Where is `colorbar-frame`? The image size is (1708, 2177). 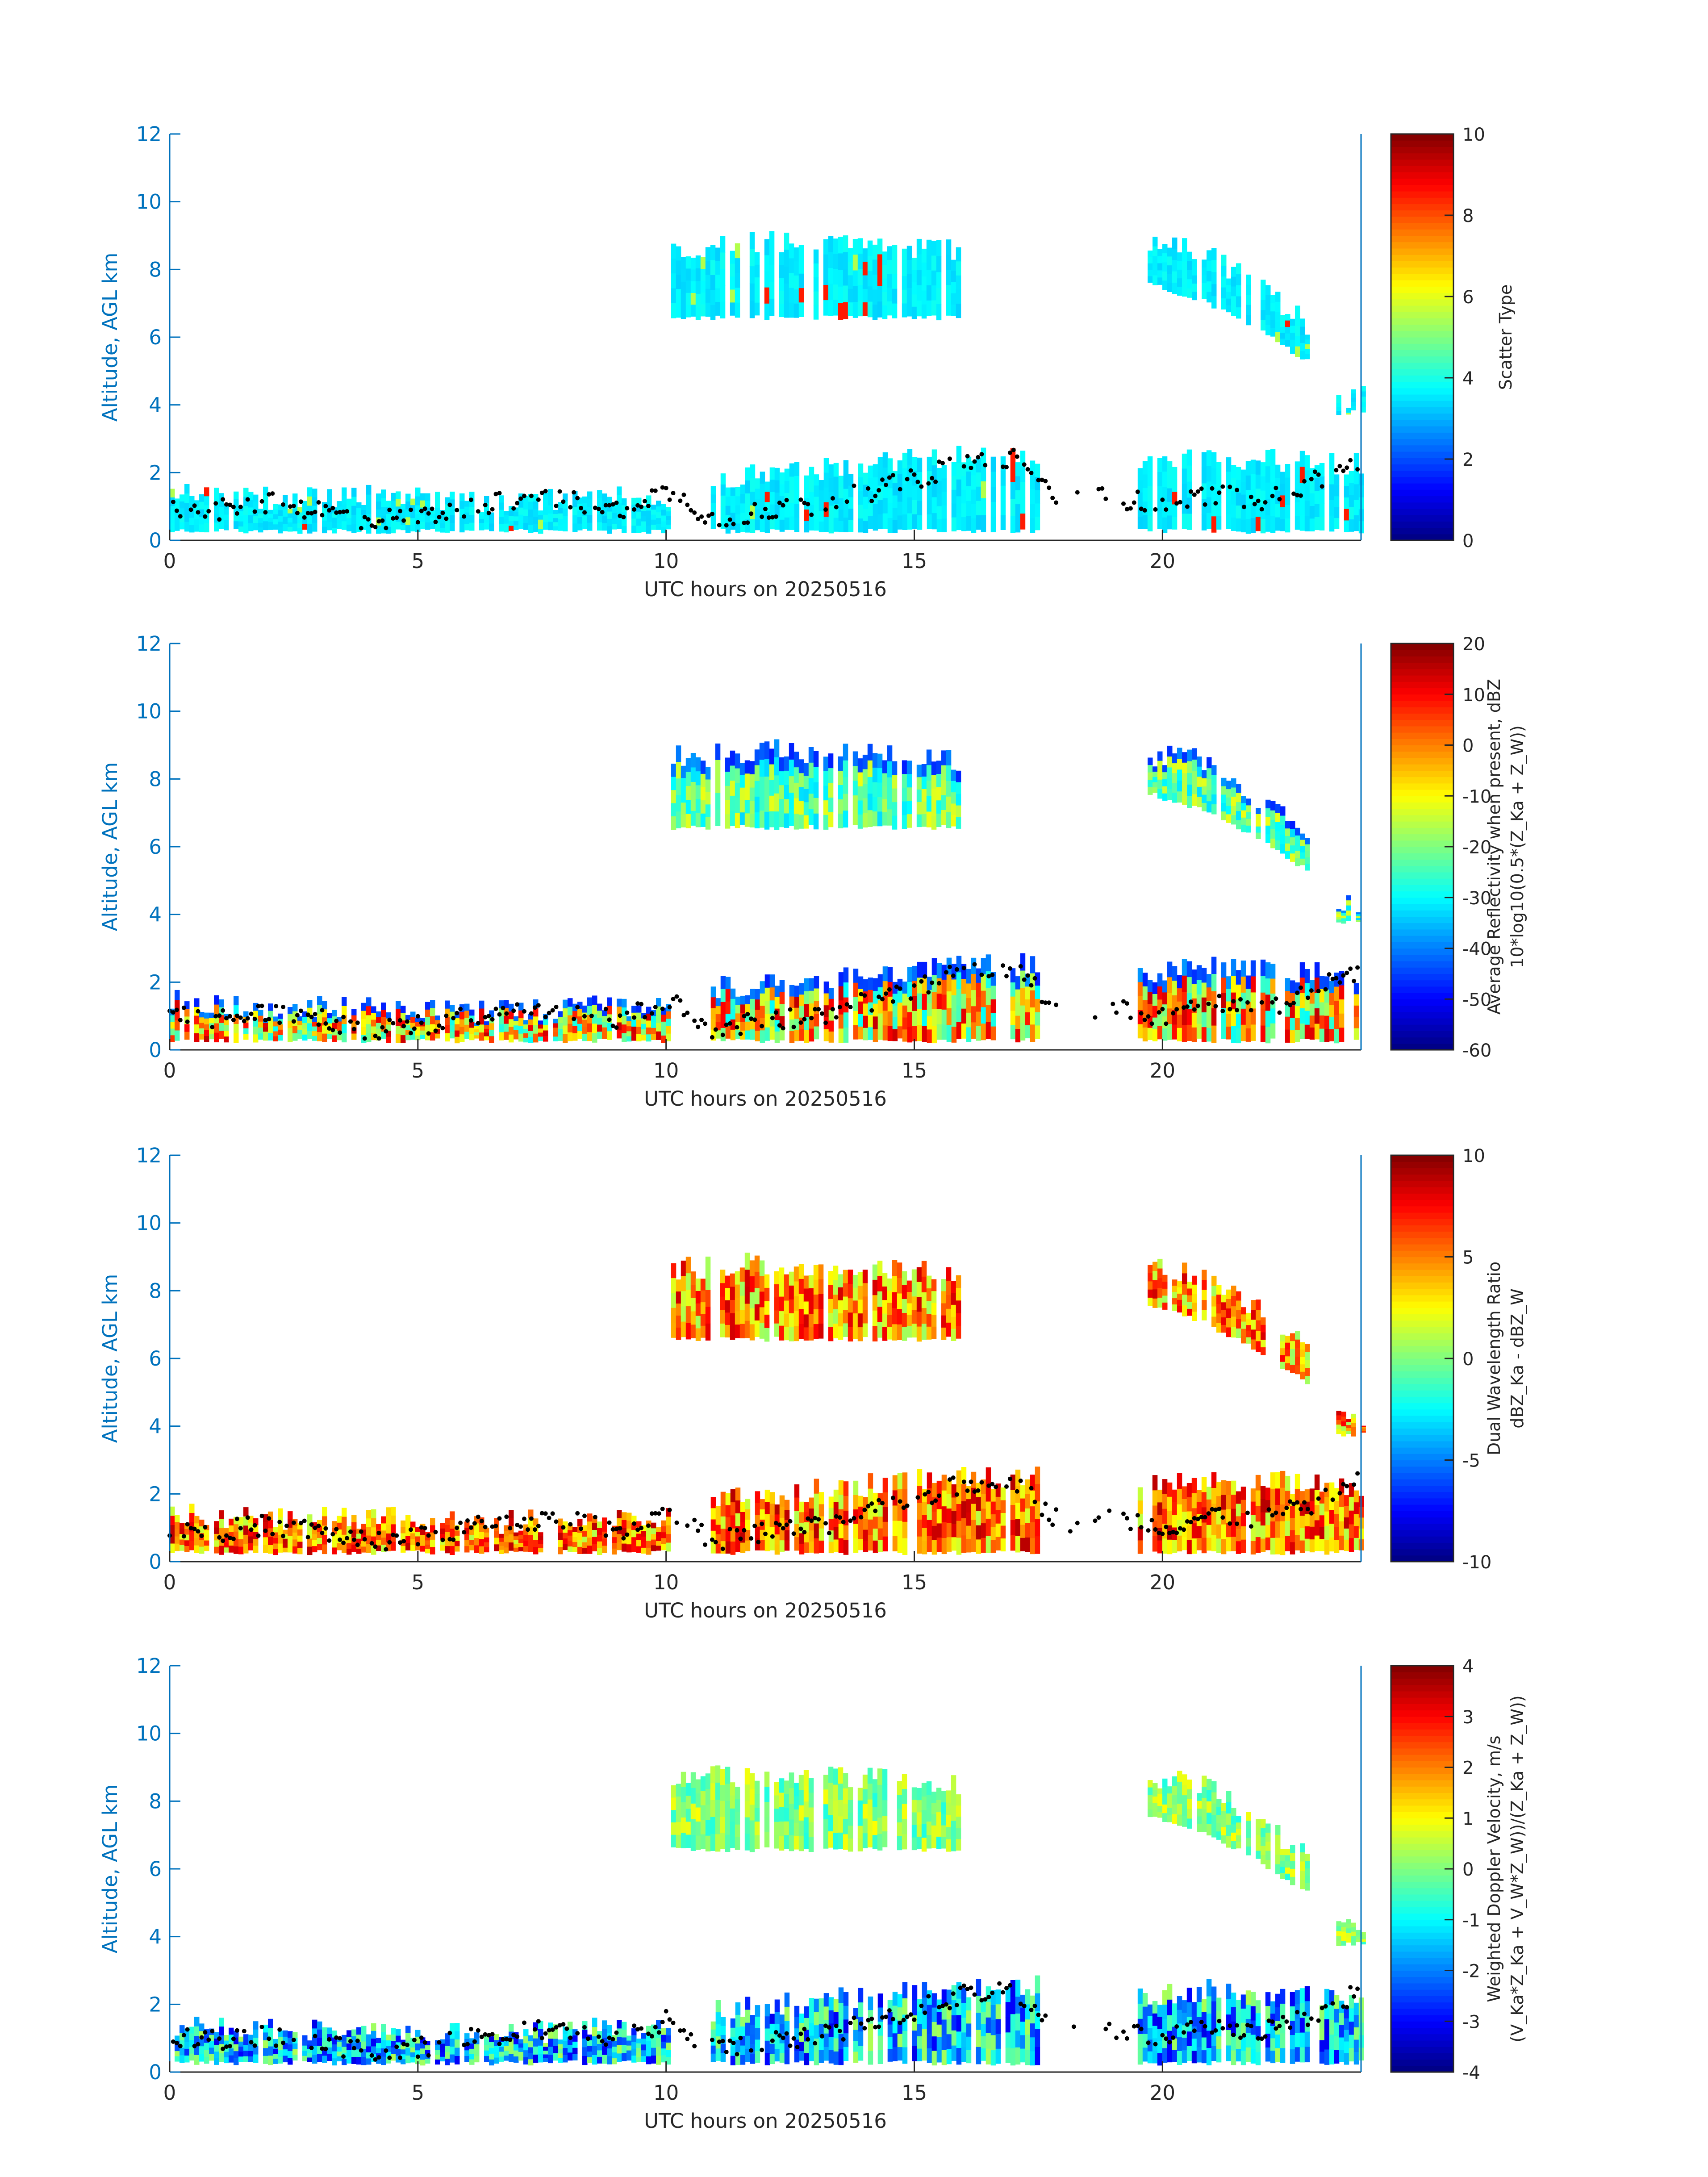
colorbar-frame is located at coordinates (1422, 337).